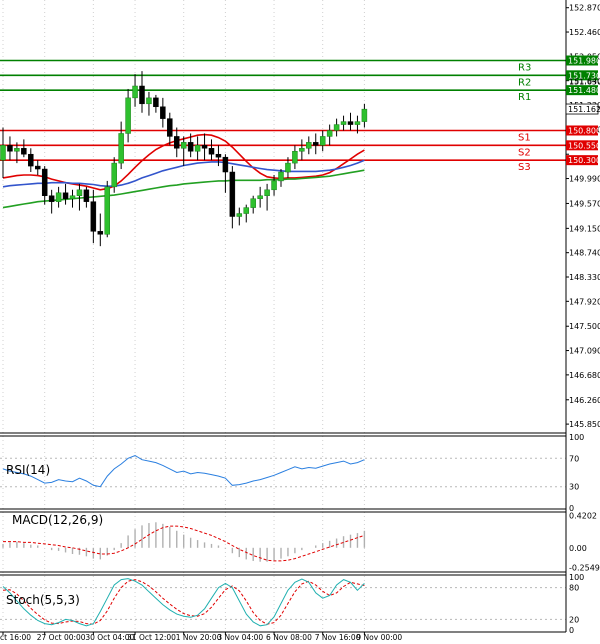  I want to click on rsi-panel, so click(283, 471).